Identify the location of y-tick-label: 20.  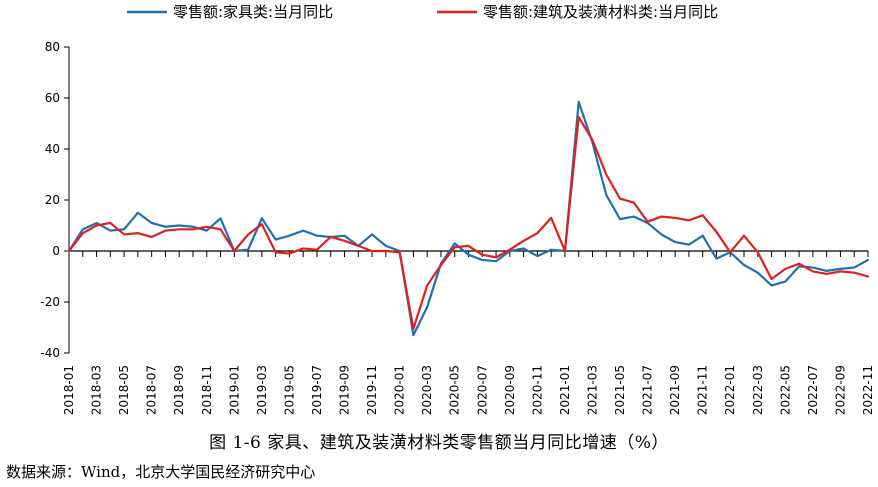
(52, 200).